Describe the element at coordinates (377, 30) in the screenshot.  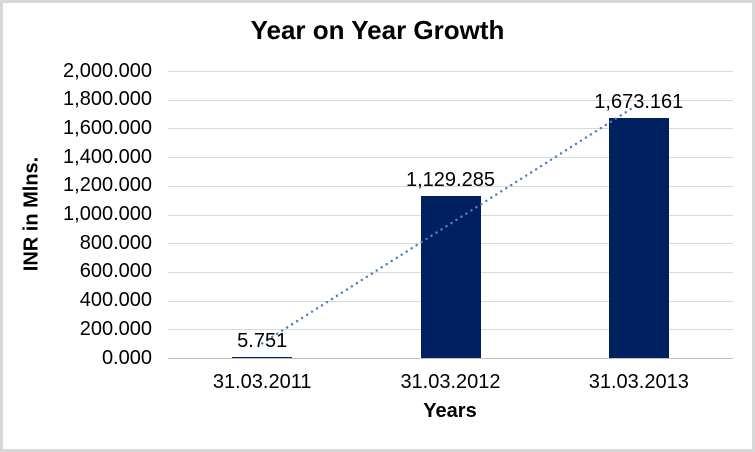
I see `chart-title: Year on Year Growth` at that location.